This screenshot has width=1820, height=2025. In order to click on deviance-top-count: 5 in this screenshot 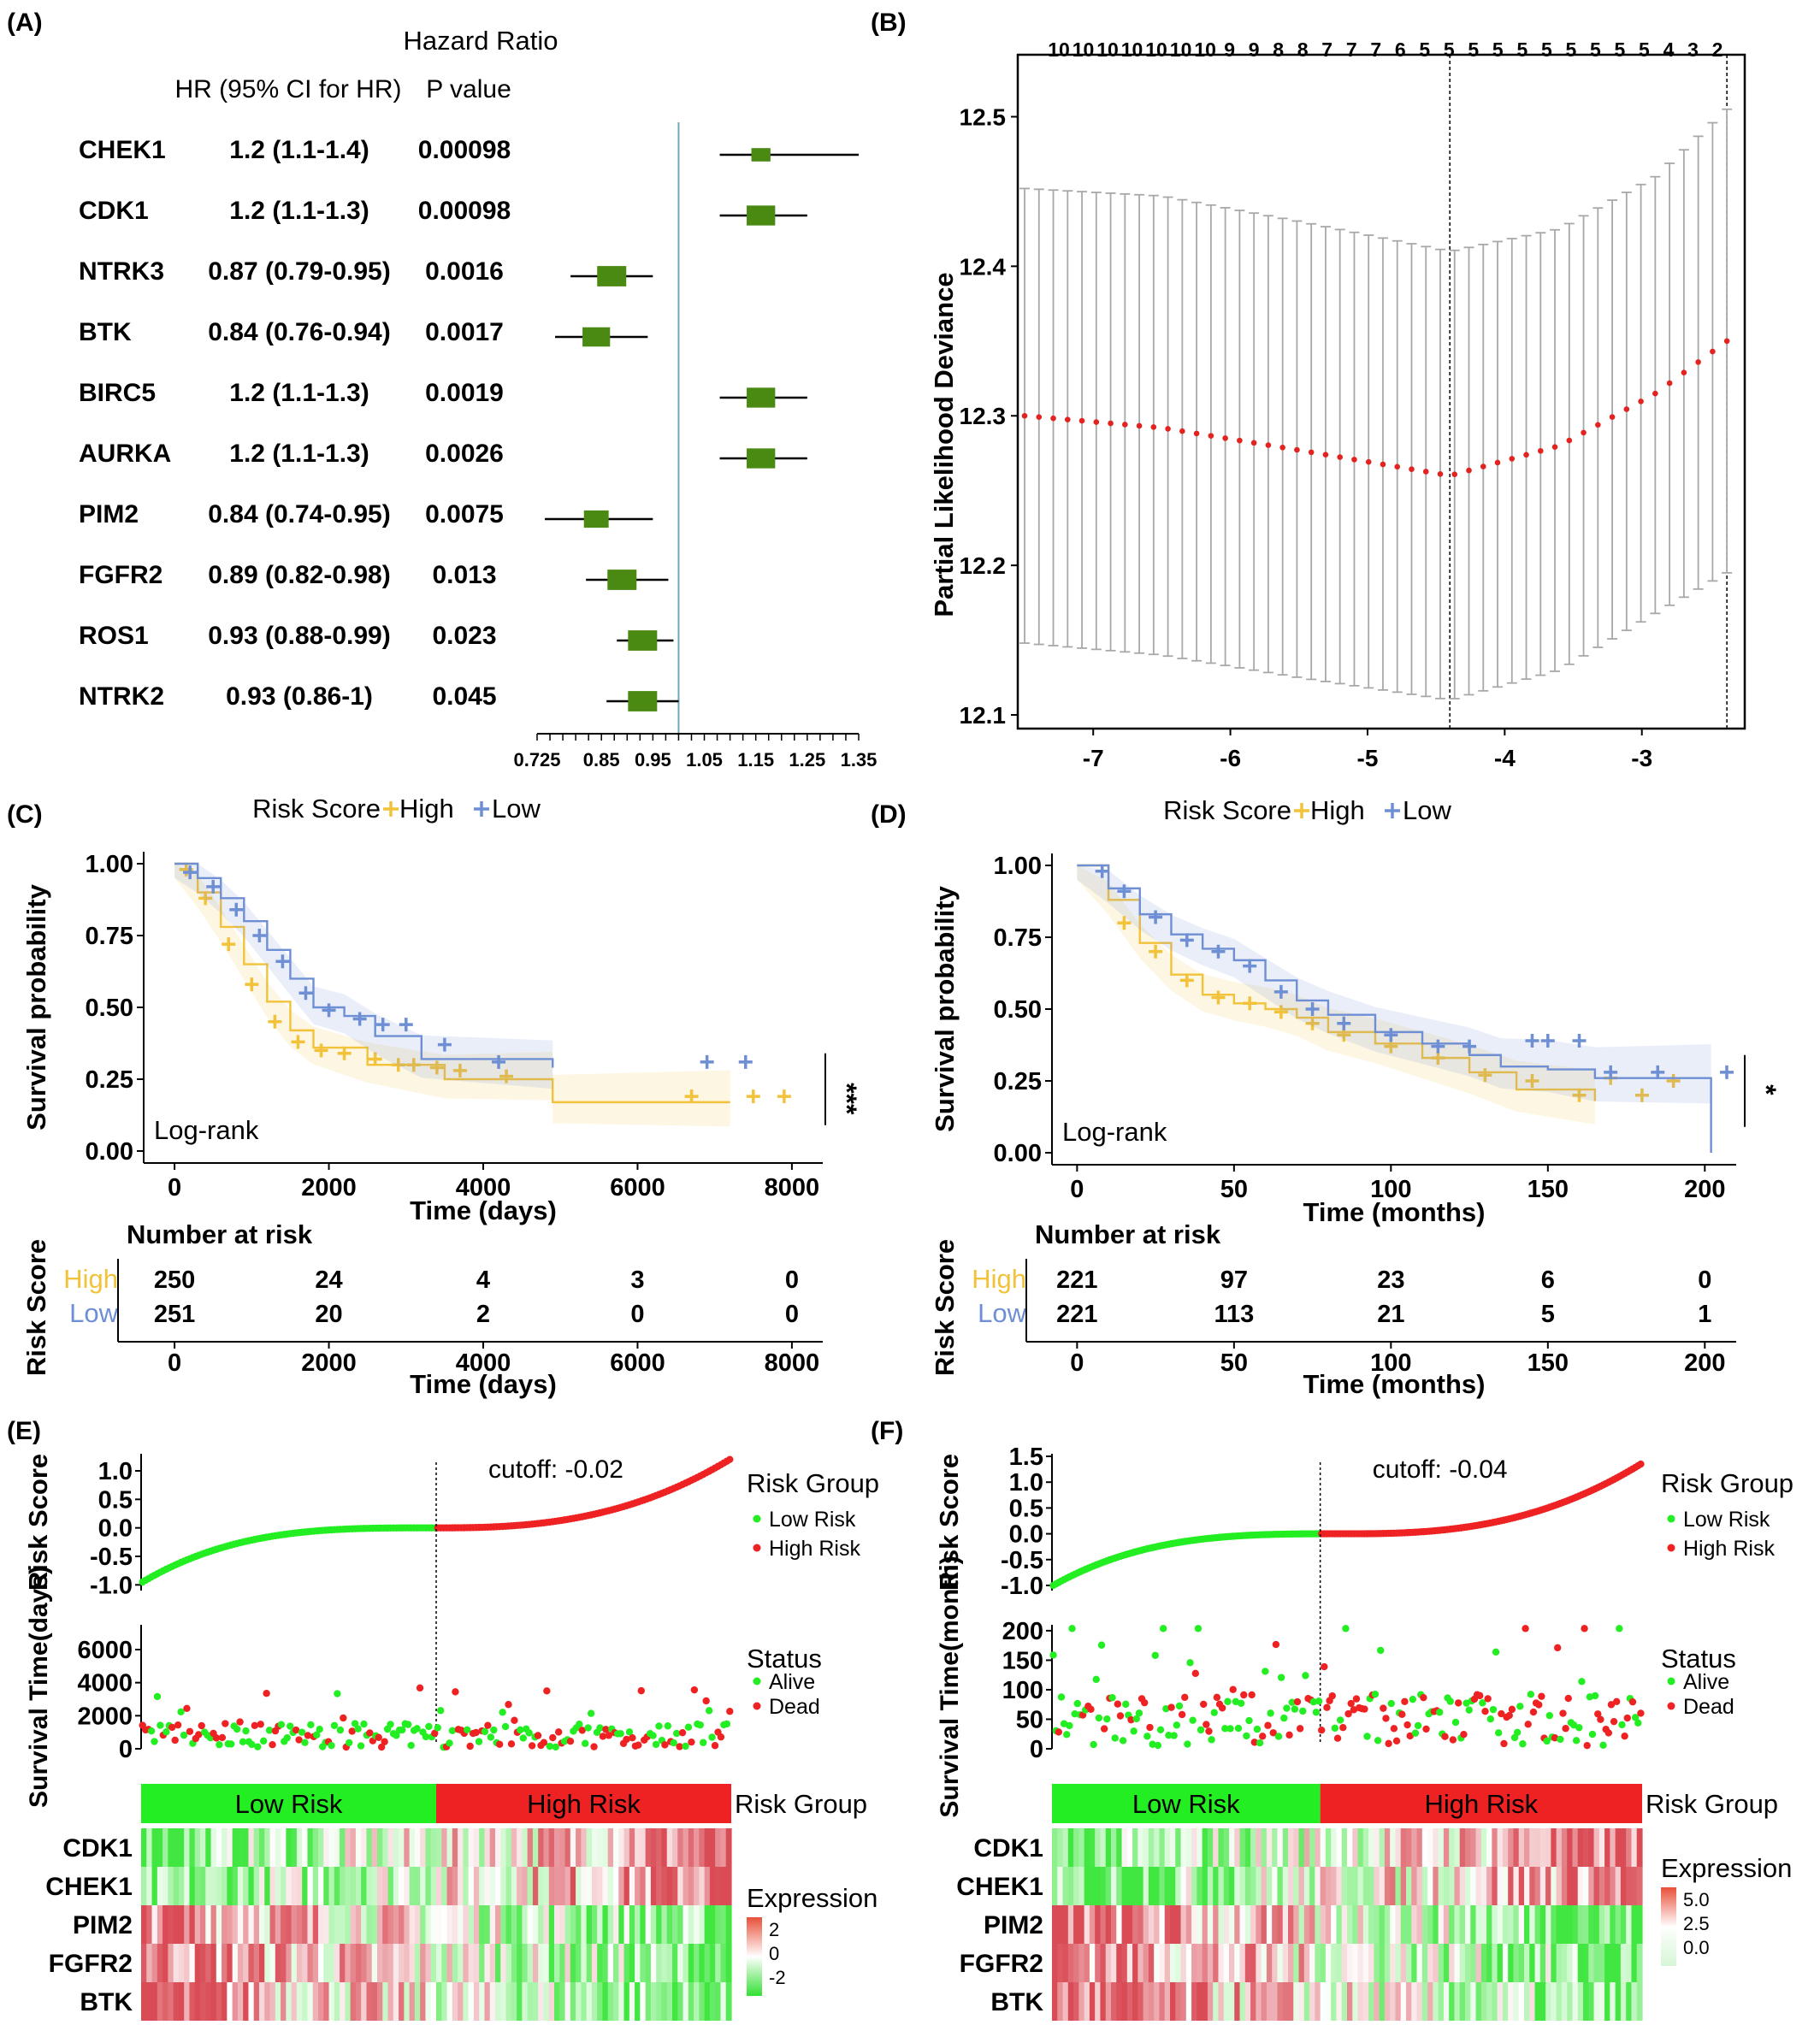, I will do `click(1546, 49)`.